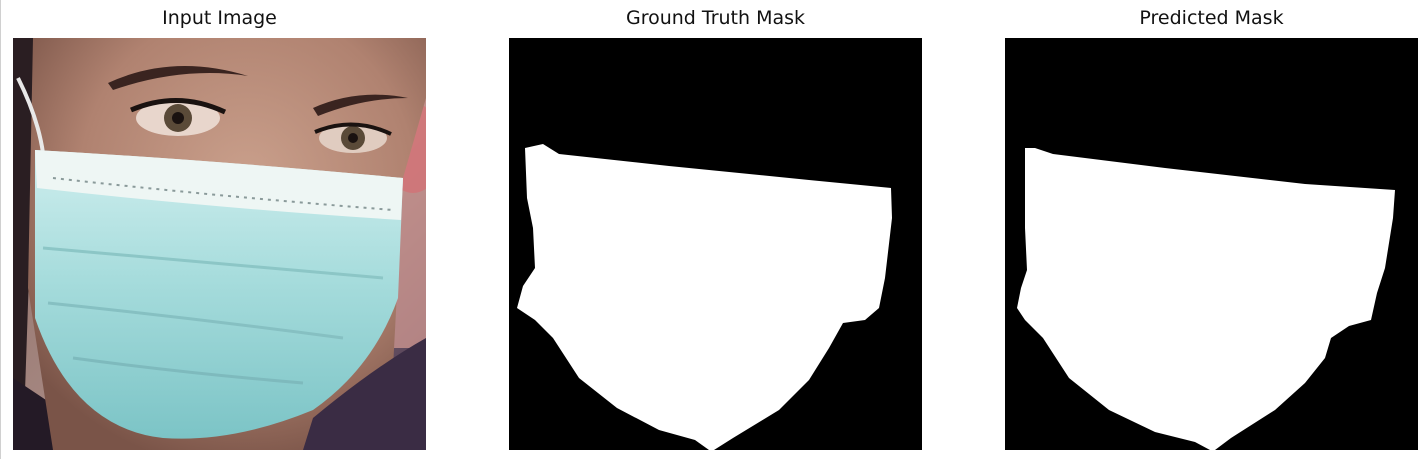 This screenshot has width=1426, height=459. Describe the element at coordinates (1211, 18) in the screenshot. I see `predicted-mask-title: Predicted Mask` at that location.